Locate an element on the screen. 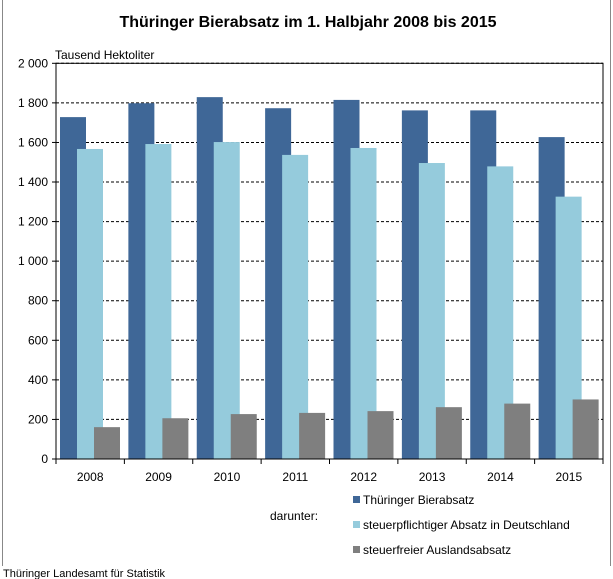 This screenshot has height=579, width=613. x-tick-label: 2011 is located at coordinates (295, 477).